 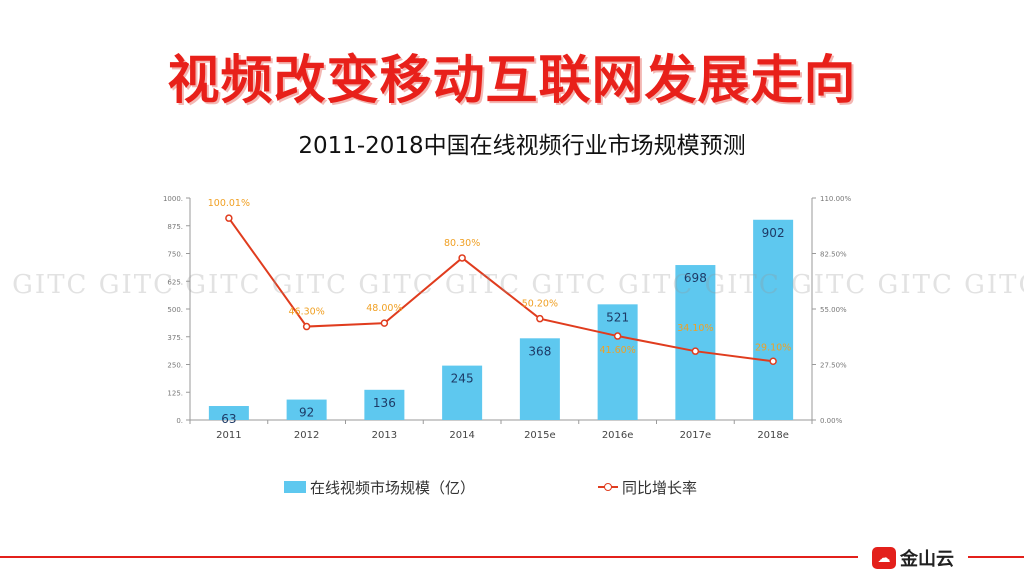 What do you see at coordinates (175, 282) in the screenshot?
I see `left-tick-label: 625.` at bounding box center [175, 282].